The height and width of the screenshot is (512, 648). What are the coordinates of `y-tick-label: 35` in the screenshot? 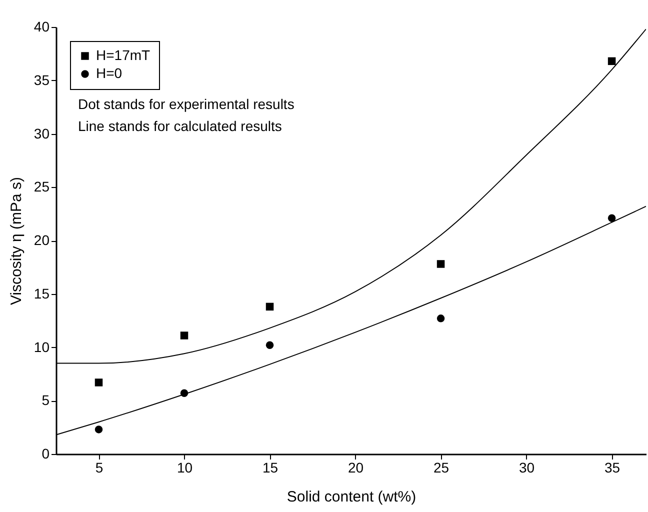 It's located at (42, 80).